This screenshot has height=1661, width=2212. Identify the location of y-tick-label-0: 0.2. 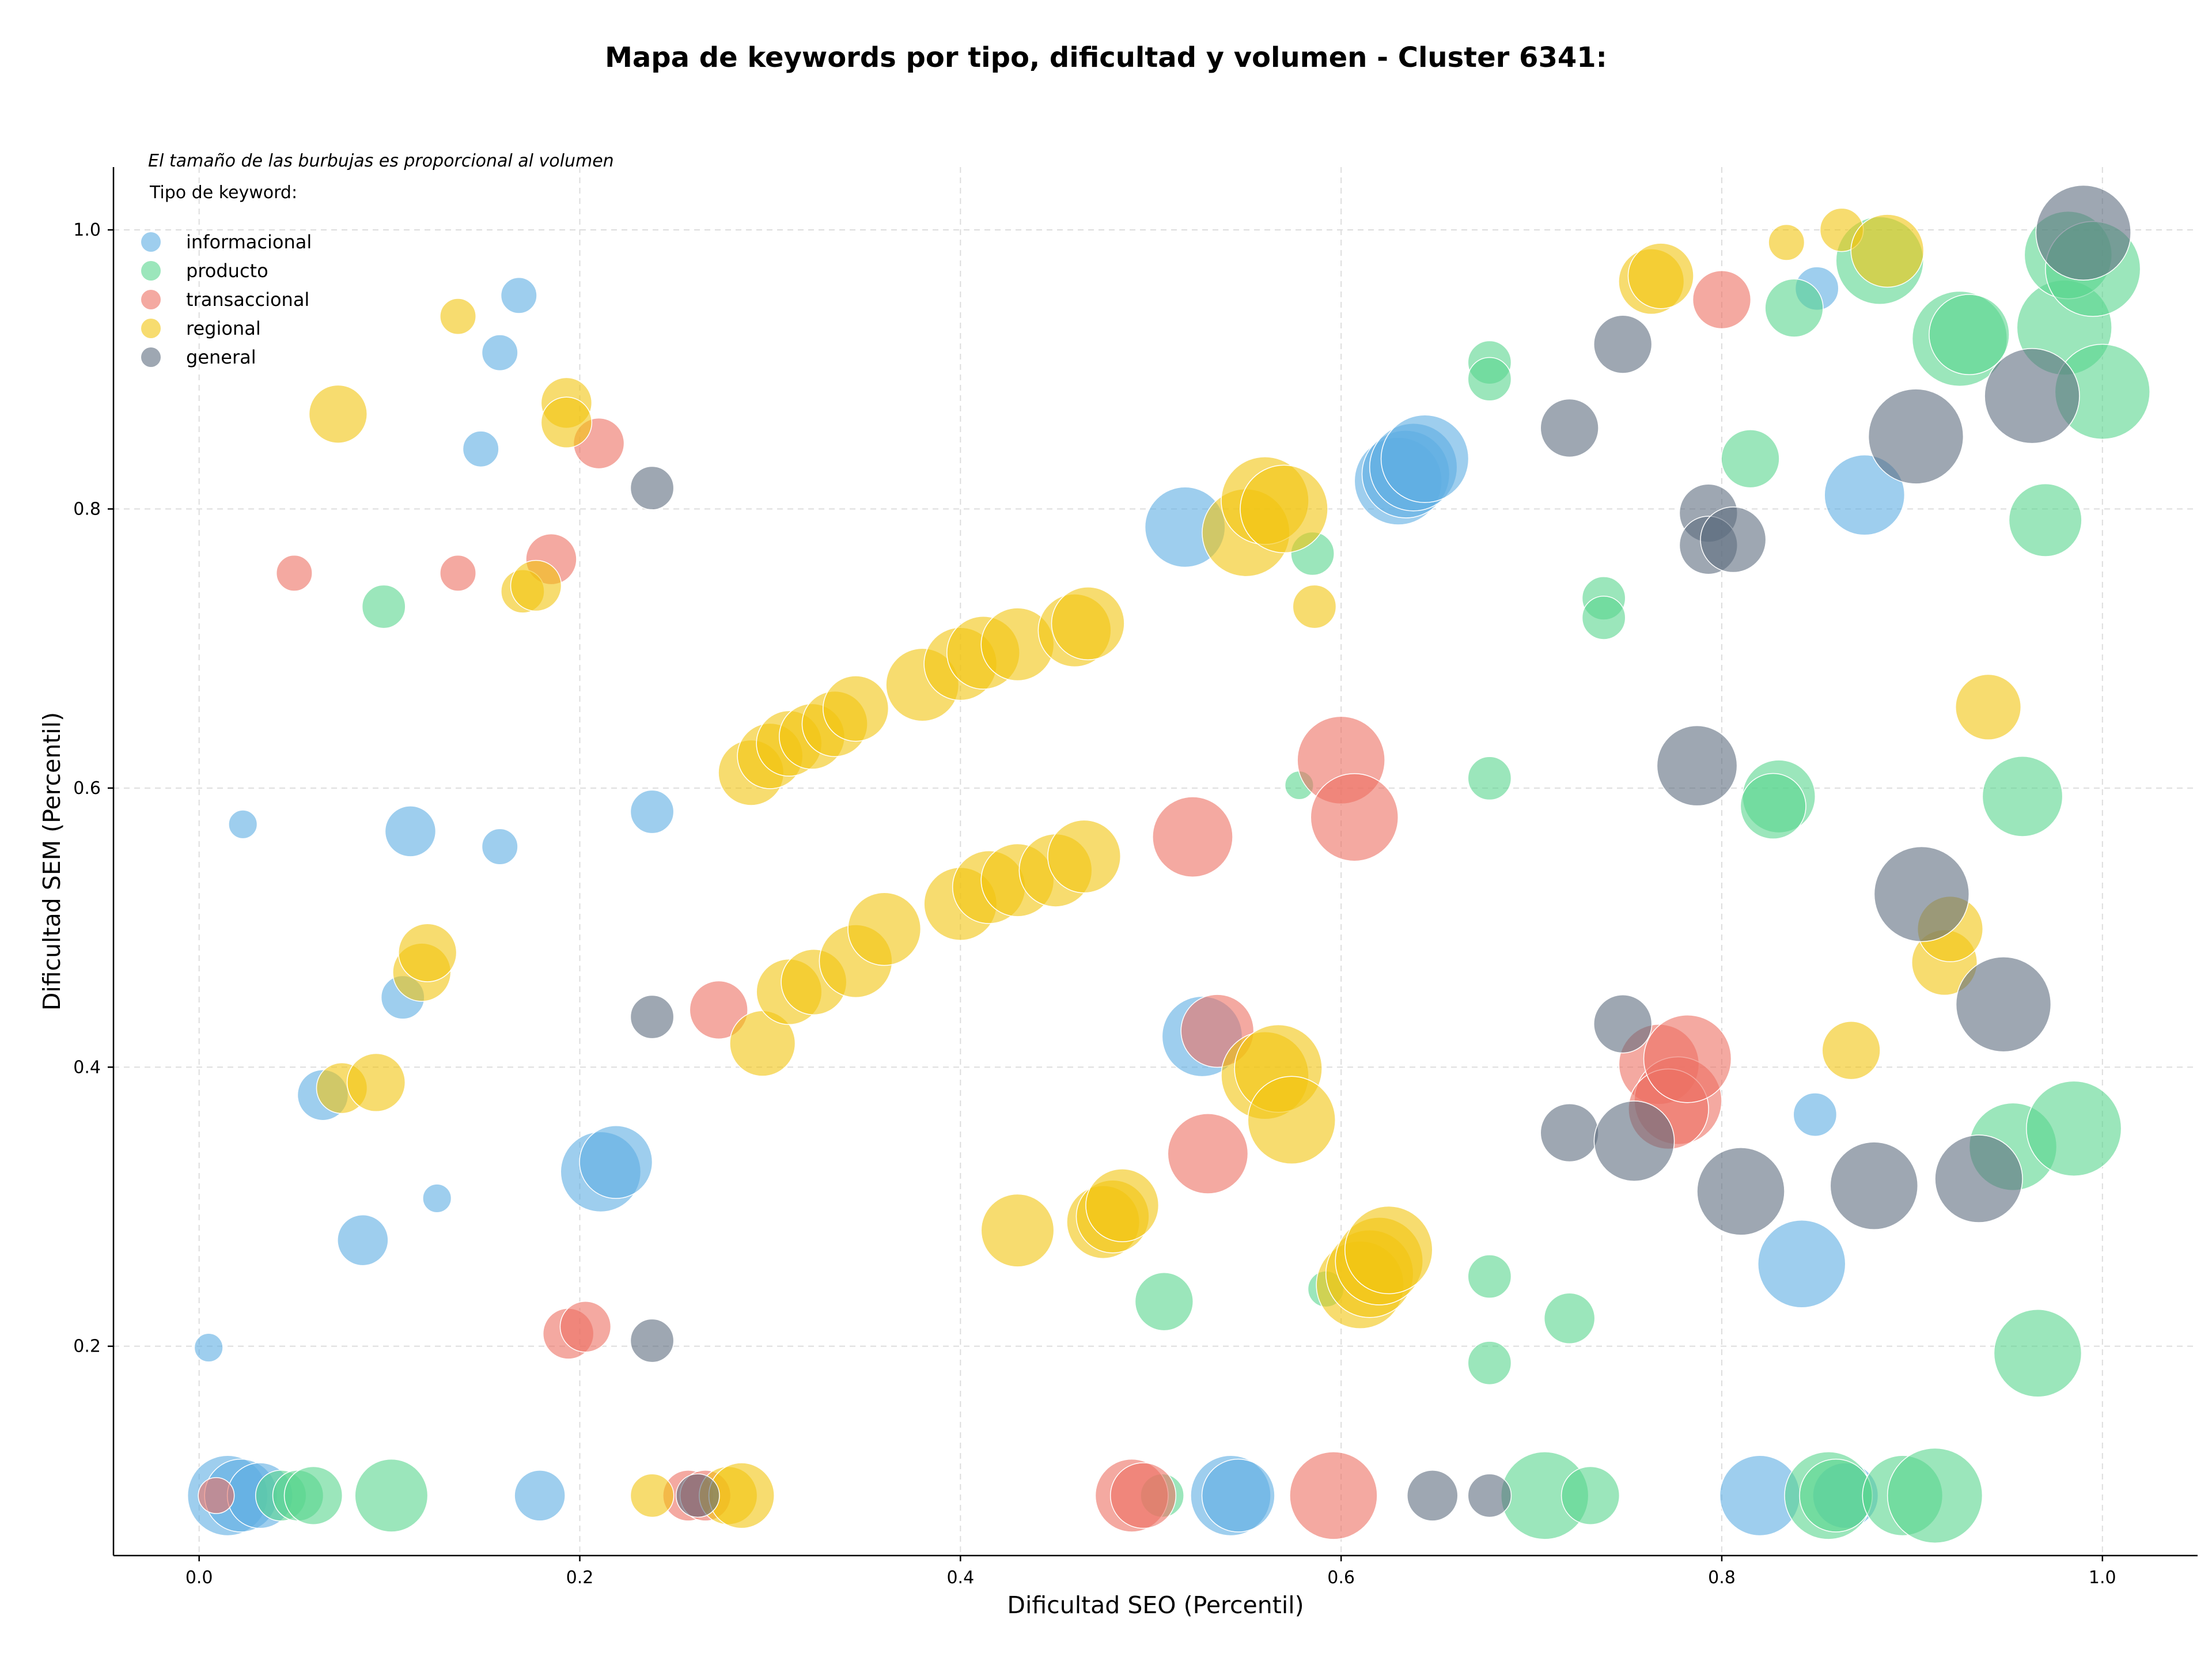
(87, 1347).